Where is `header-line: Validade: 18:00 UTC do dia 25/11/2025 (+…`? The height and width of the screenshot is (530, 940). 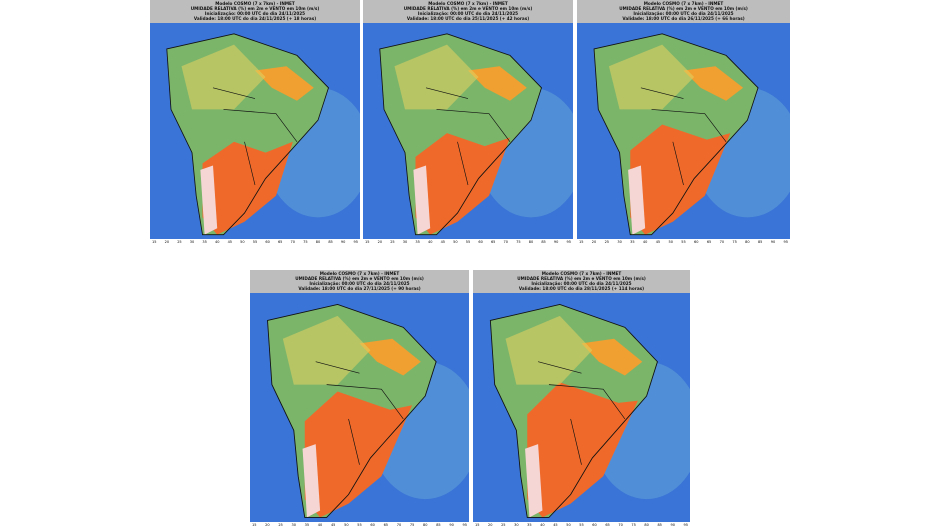
header-line: Validade: 18:00 UTC do dia 25/11/2025 (+… is located at coordinates (468, 18).